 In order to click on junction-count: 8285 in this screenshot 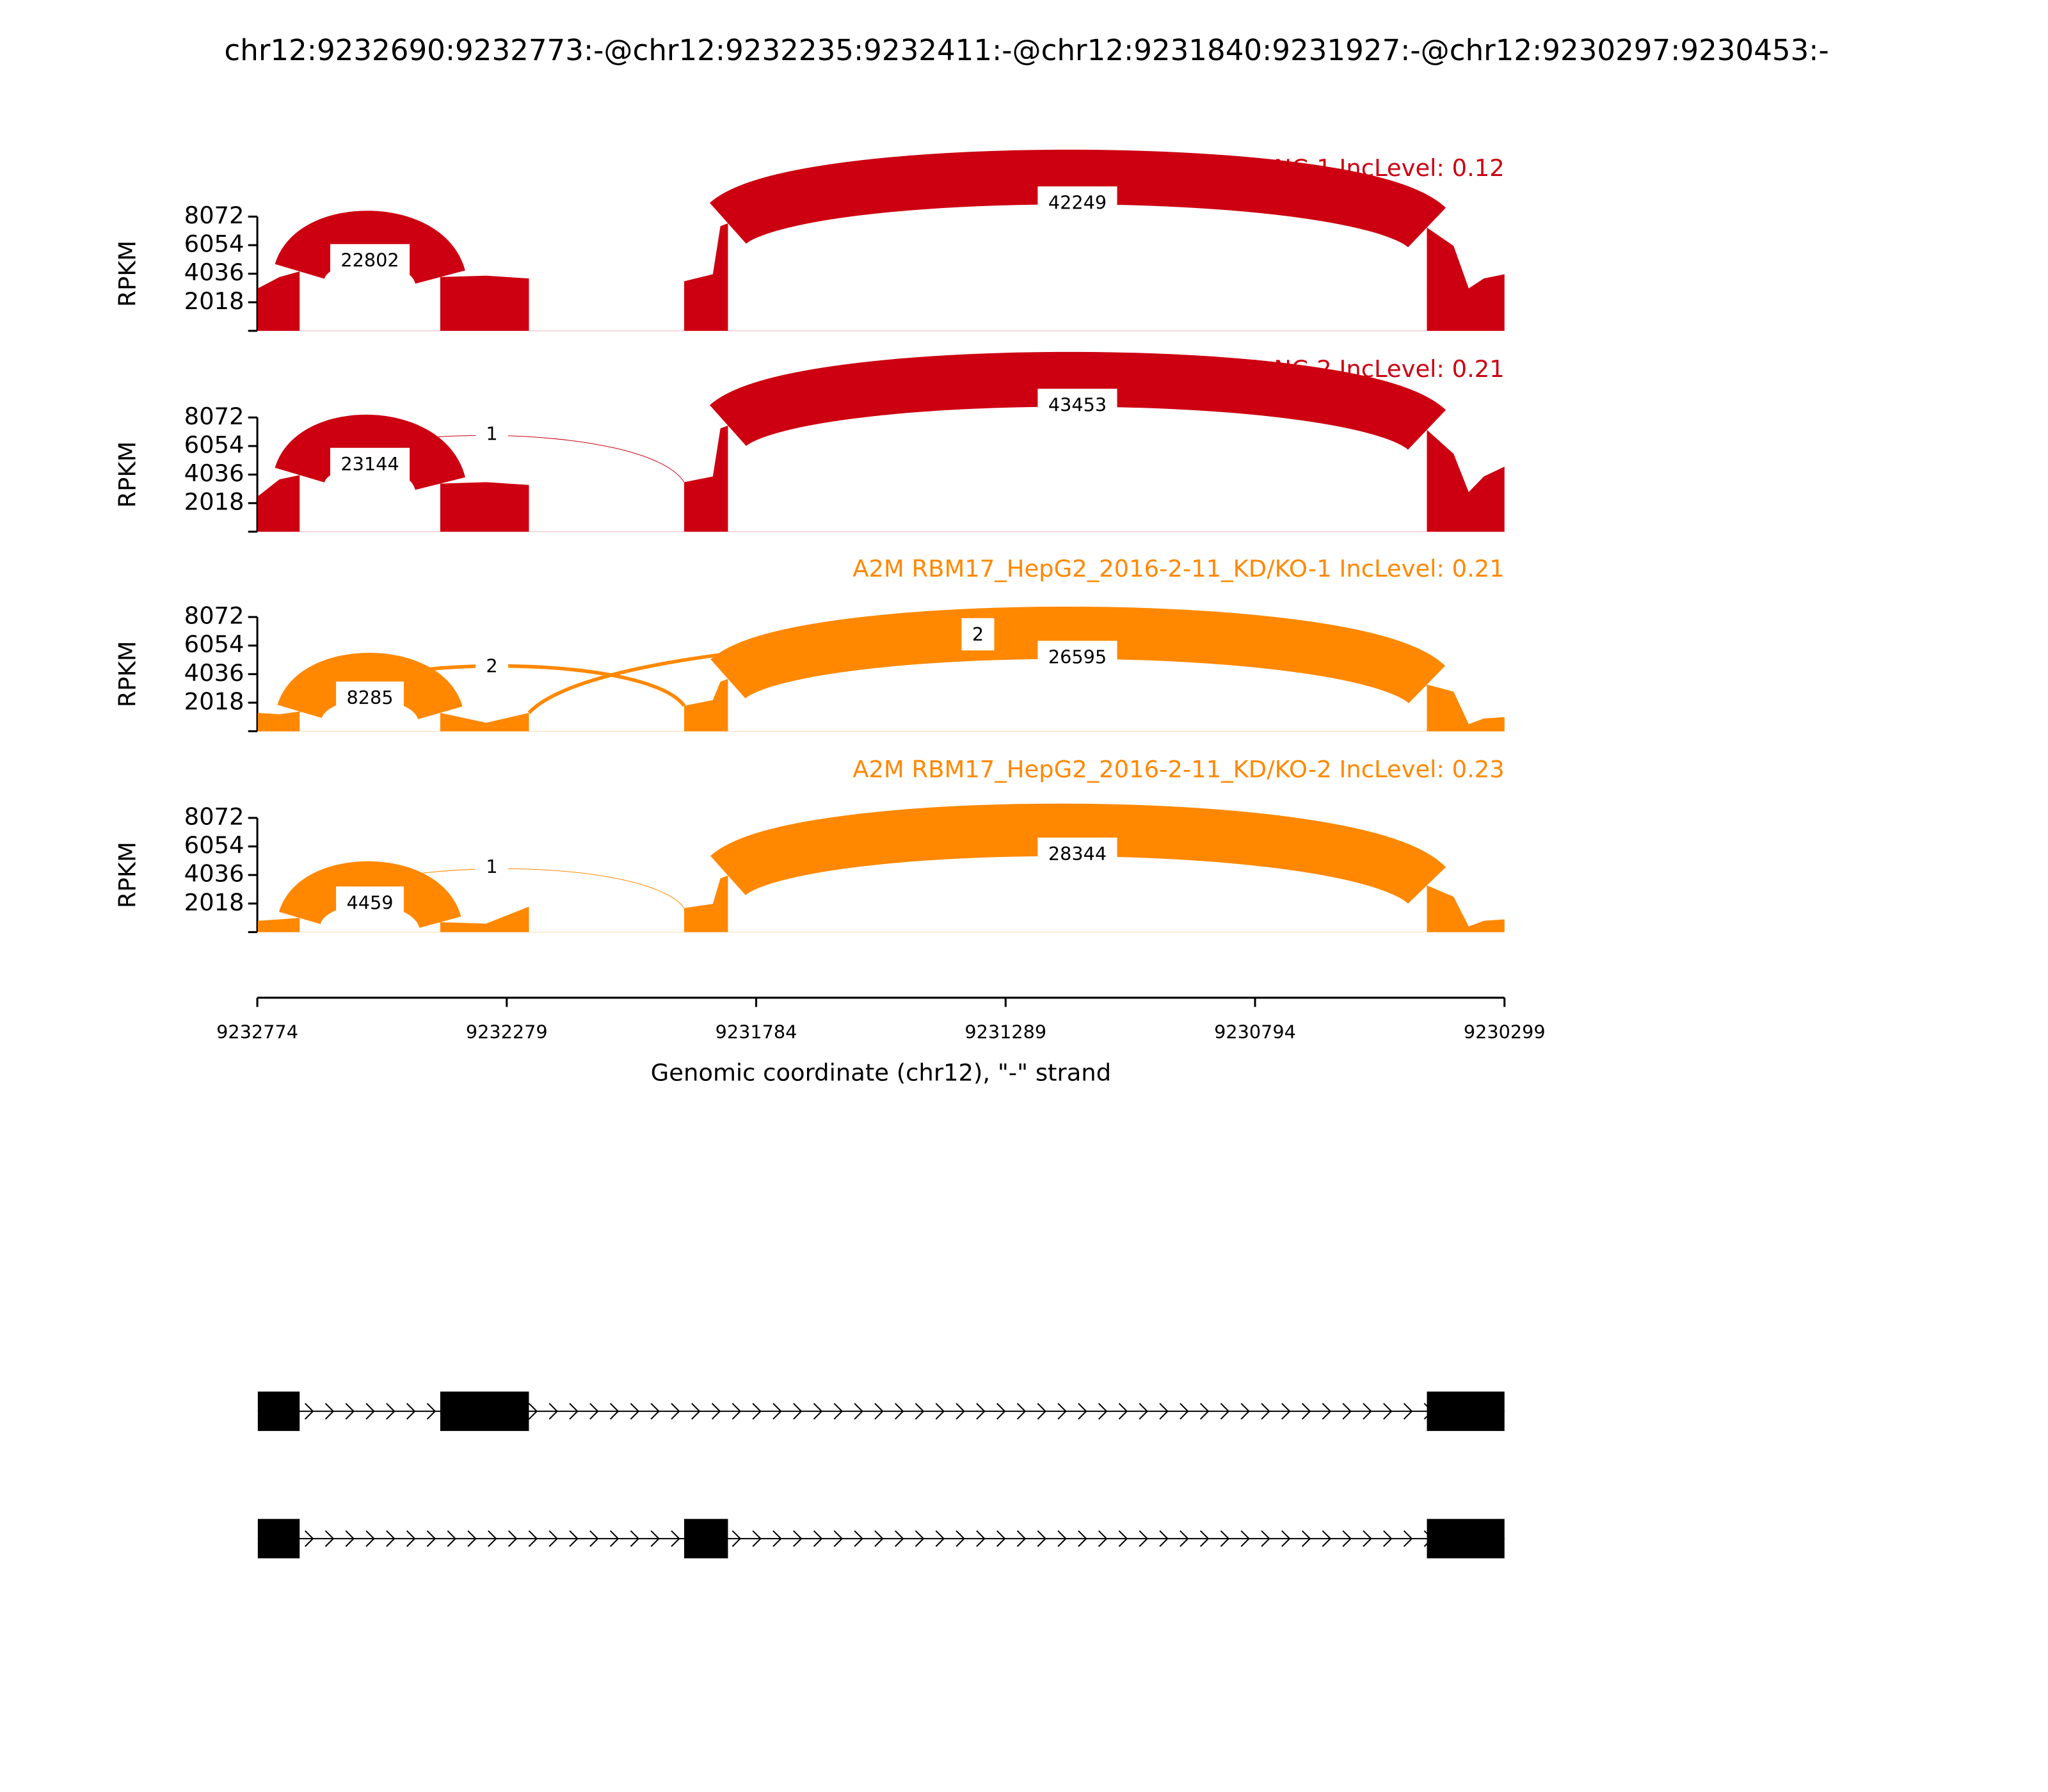, I will do `click(369, 697)`.